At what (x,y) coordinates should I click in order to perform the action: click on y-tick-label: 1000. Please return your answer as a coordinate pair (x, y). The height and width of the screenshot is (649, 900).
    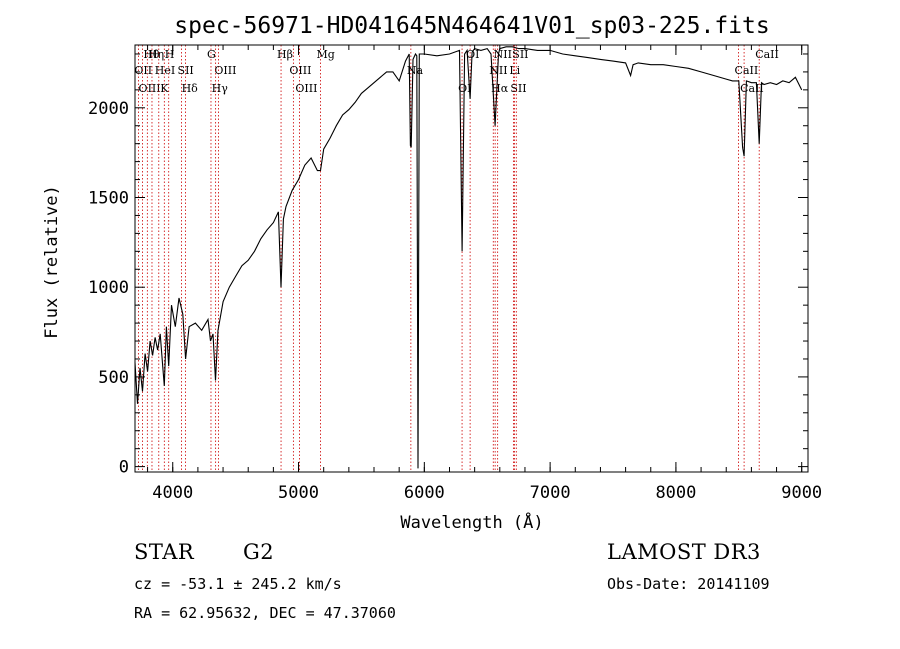
    Looking at the image, I should click on (108, 288).